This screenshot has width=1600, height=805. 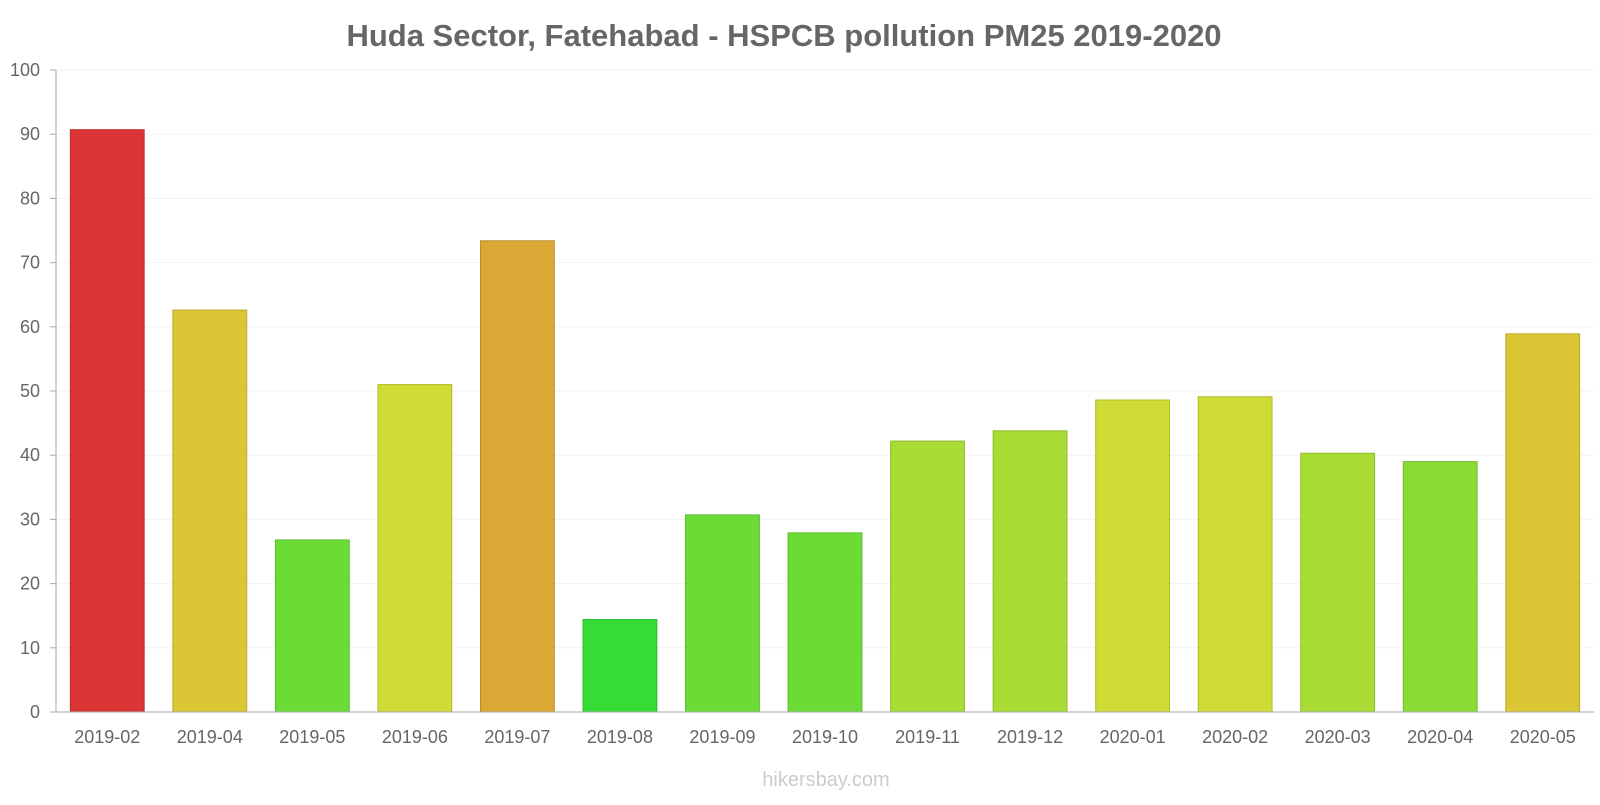 I want to click on x-tick-label: 2020-05, so click(x=1543, y=737).